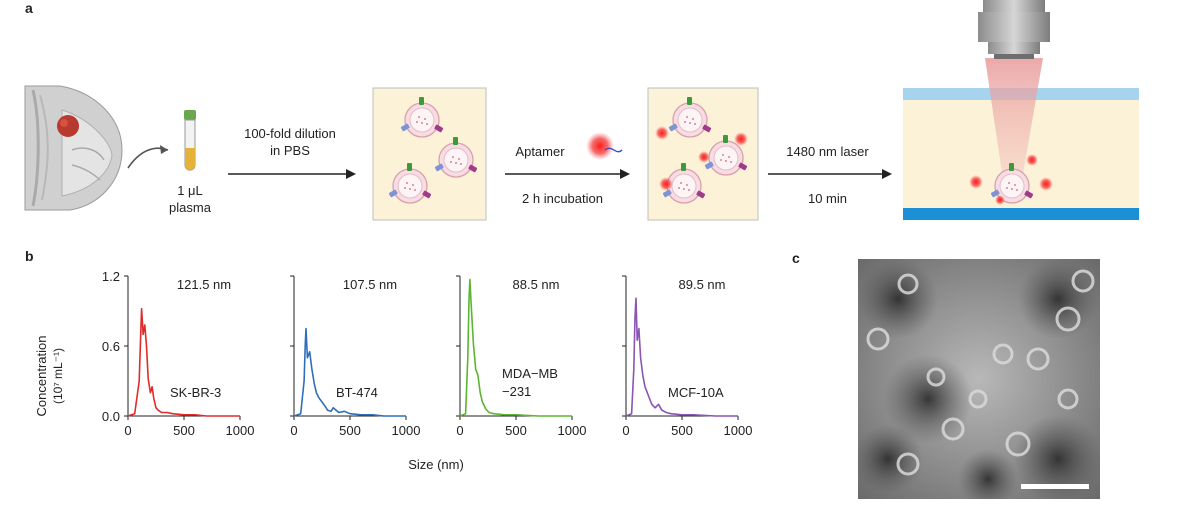  Describe the element at coordinates (111, 346) in the screenshot. I see `y-tick-label: 0.6` at that location.